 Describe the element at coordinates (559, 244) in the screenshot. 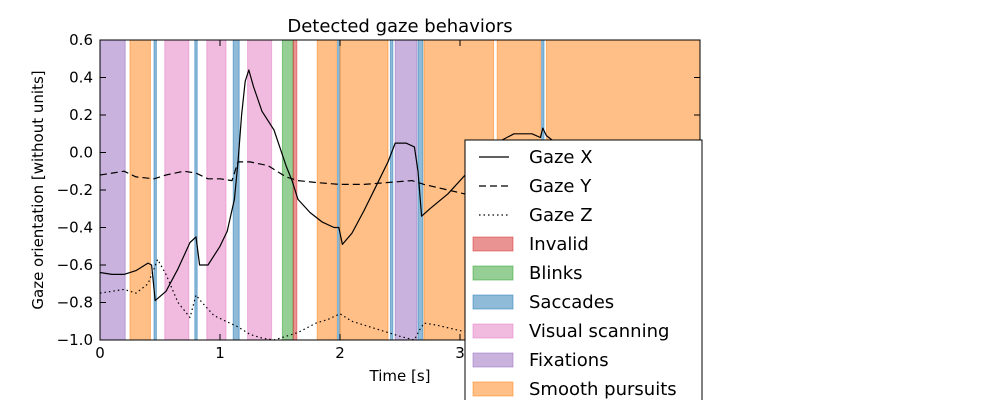

I see `legend-label: Invalid` at that location.